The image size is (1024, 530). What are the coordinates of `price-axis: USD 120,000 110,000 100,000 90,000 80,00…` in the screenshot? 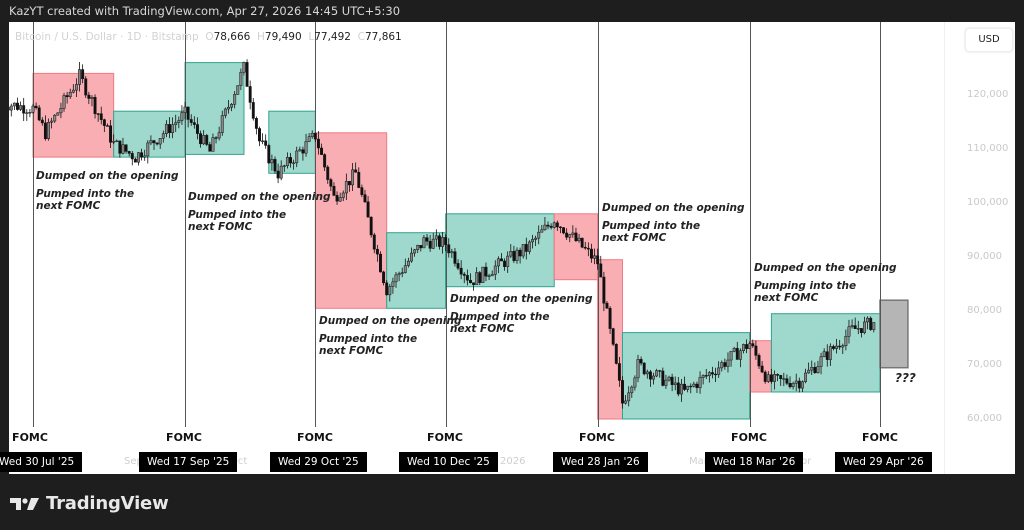 It's located at (979, 248).